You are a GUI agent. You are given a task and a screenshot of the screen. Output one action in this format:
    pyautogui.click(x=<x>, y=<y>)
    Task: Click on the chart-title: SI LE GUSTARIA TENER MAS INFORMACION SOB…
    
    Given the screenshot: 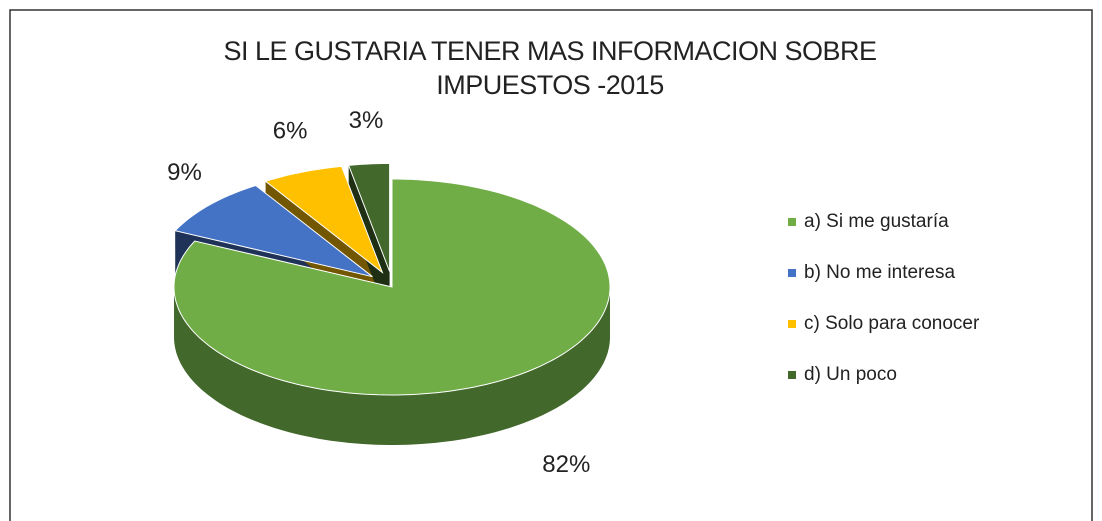 What is the action you would take?
    pyautogui.click(x=550, y=68)
    